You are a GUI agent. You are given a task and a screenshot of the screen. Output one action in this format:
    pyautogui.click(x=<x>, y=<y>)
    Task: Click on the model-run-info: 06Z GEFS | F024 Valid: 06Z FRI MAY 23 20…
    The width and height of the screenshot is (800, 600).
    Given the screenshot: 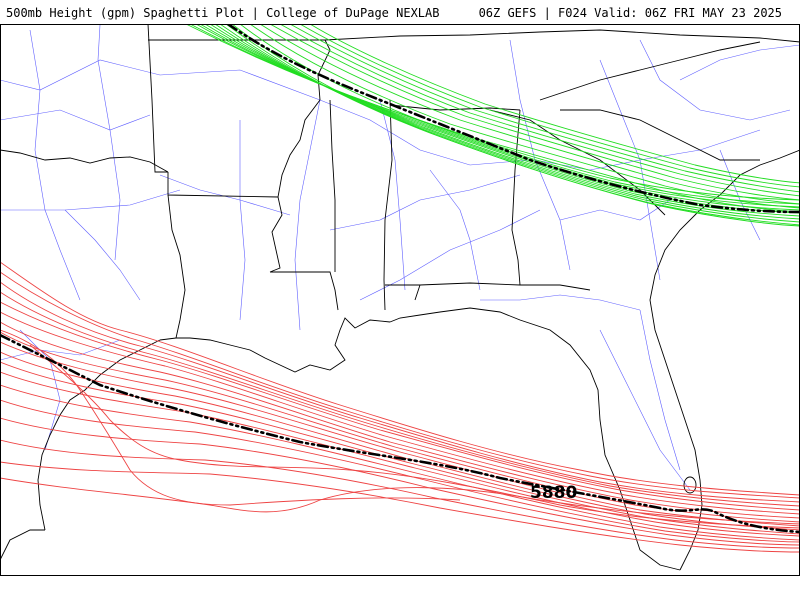 What is the action you would take?
    pyautogui.click(x=630, y=13)
    